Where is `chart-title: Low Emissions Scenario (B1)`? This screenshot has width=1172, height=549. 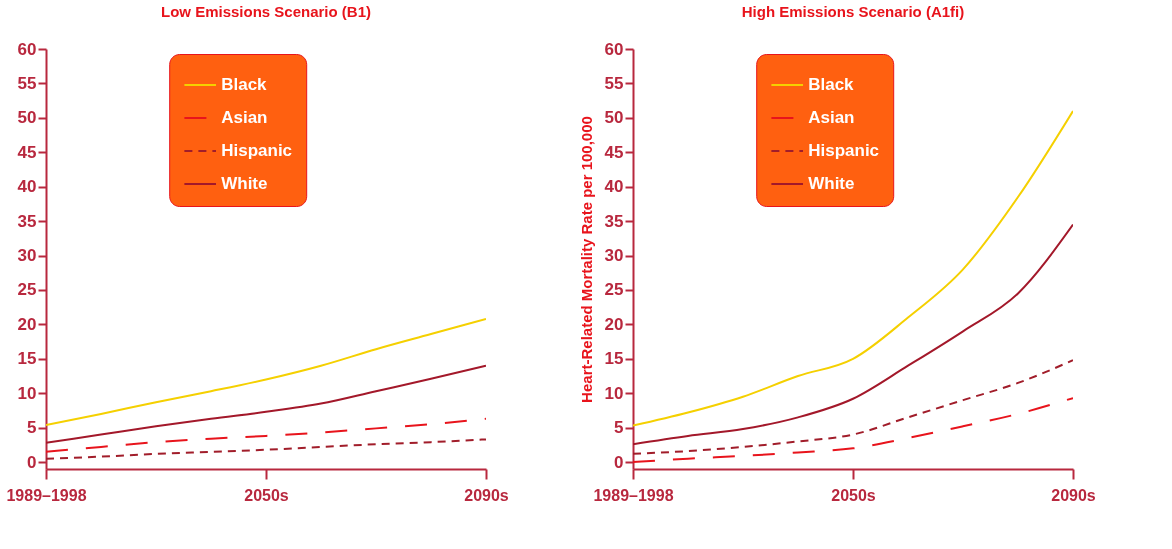
chart-title: Low Emissions Scenario (B1) is located at coordinates (266, 11).